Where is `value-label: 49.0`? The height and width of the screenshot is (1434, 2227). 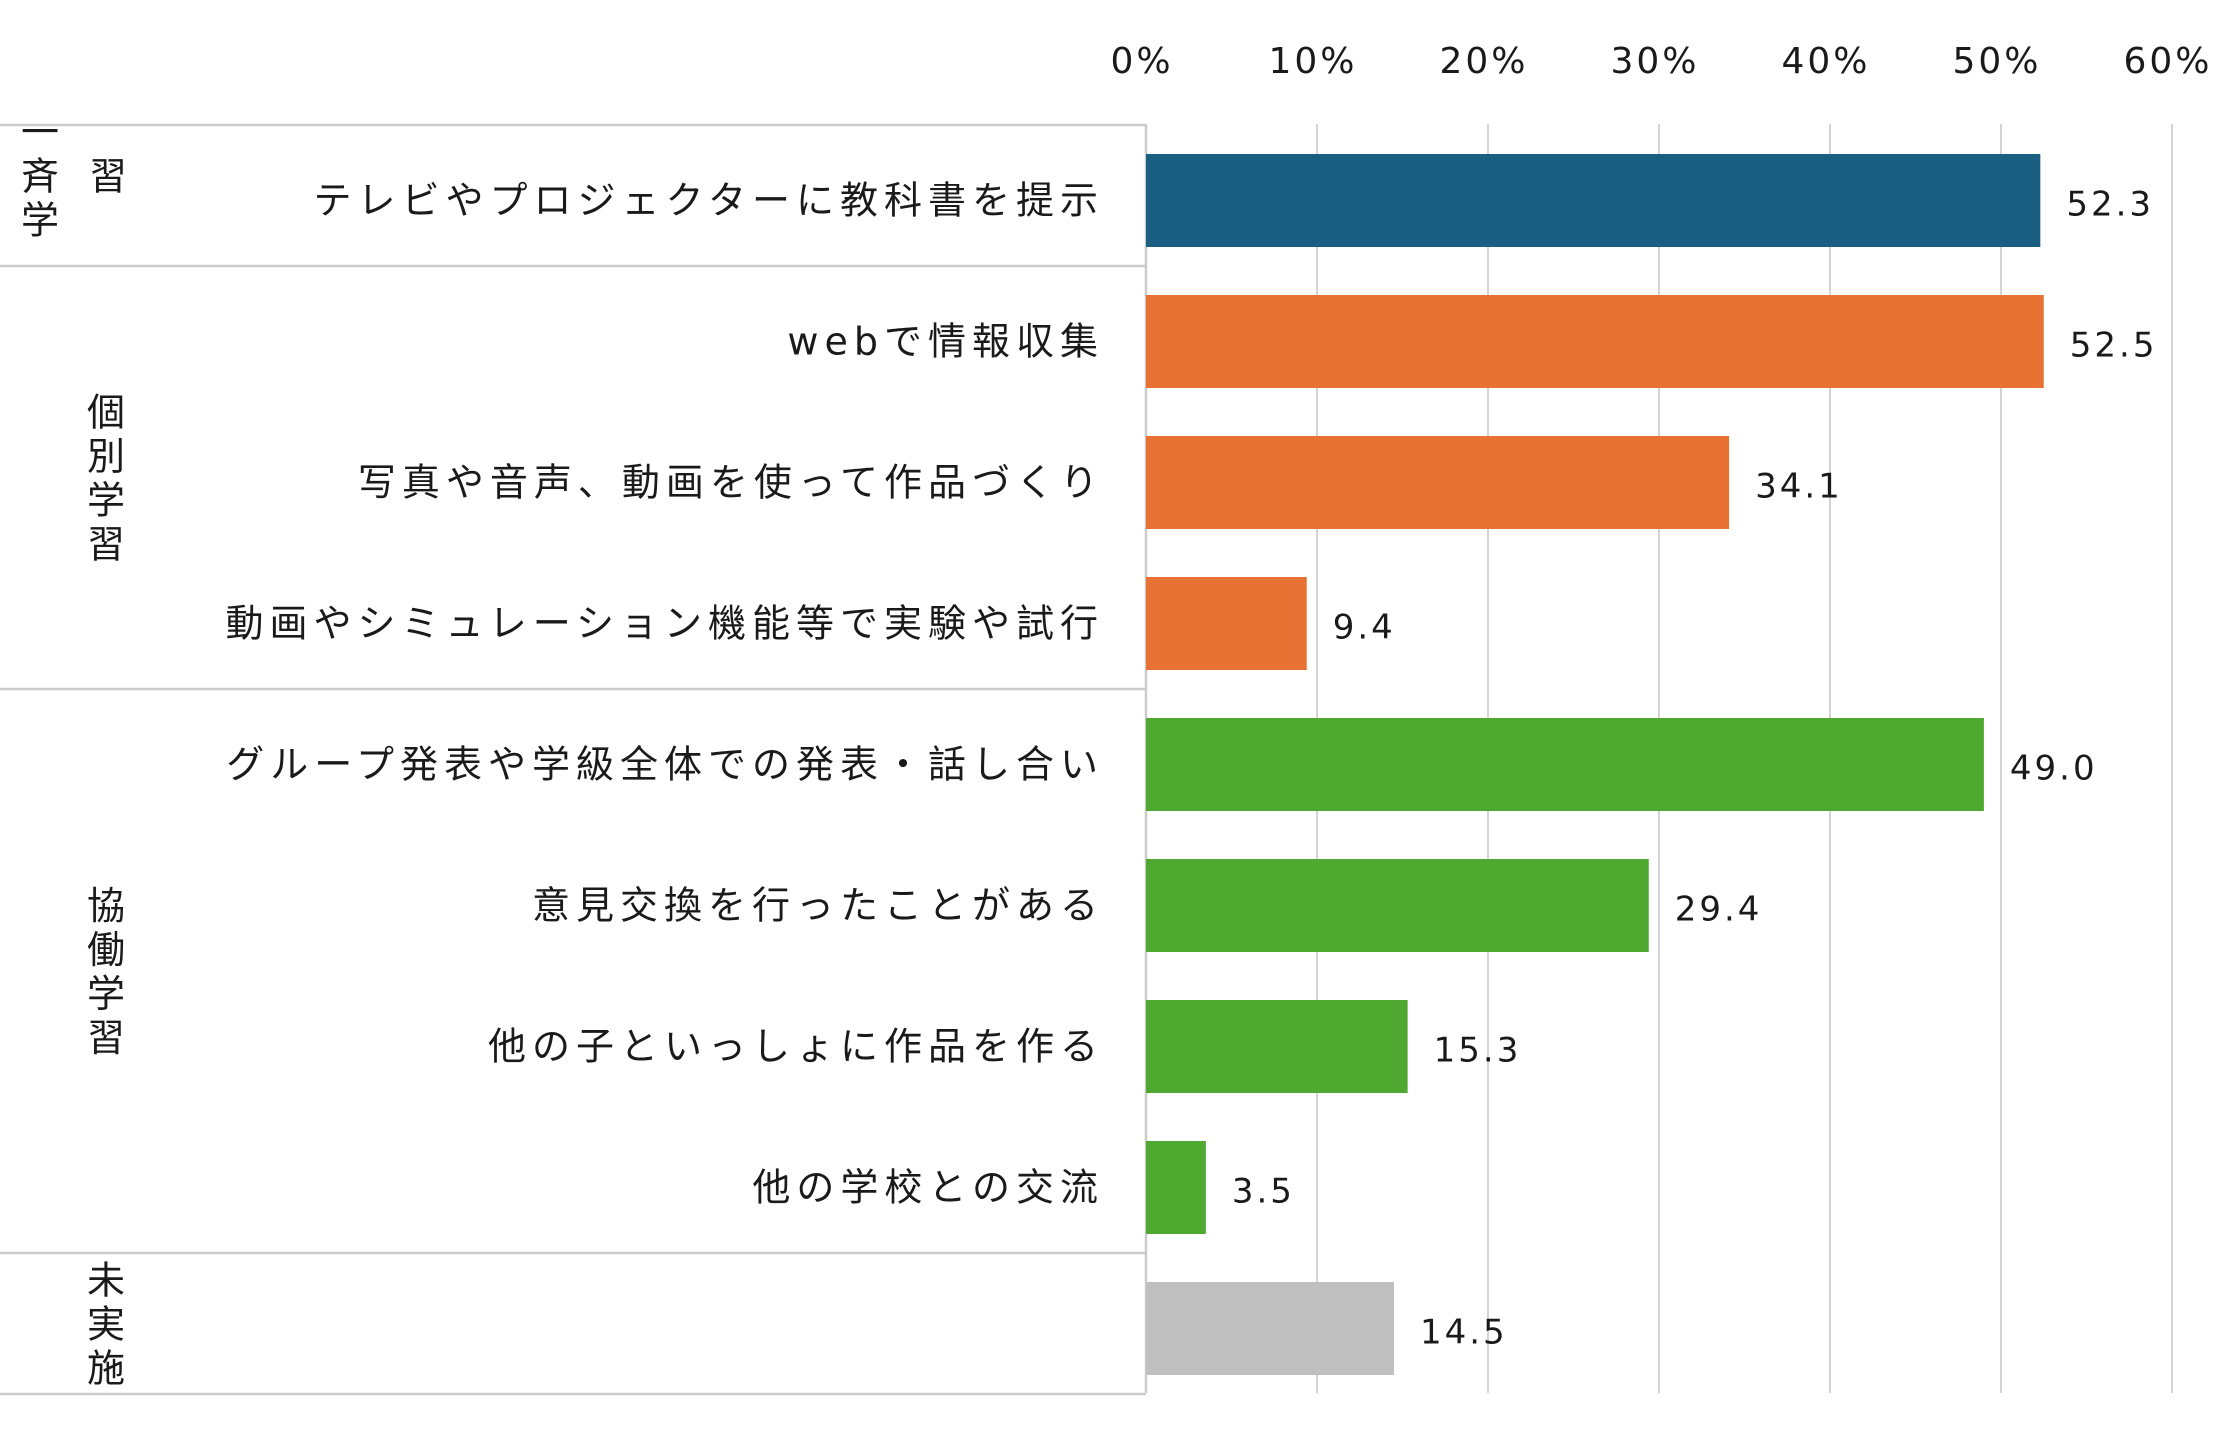 value-label: 49.0 is located at coordinates (2054, 769).